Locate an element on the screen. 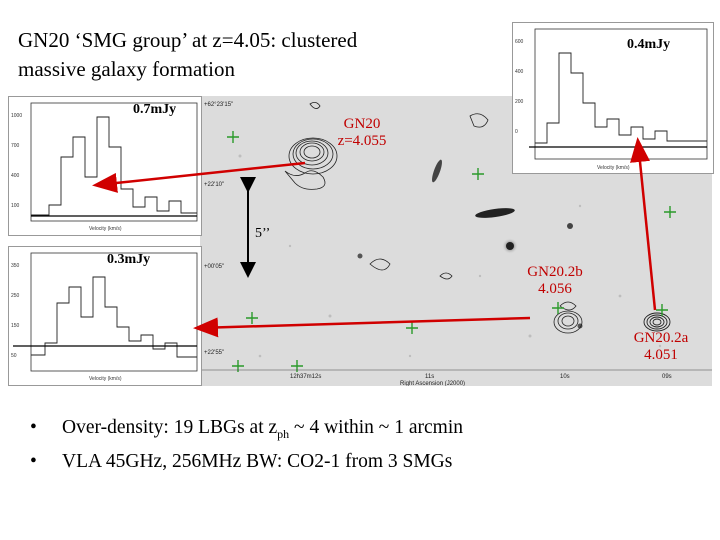 The width and height of the screenshot is (720, 540). svg-text: 11s is located at coordinates (429, 377).